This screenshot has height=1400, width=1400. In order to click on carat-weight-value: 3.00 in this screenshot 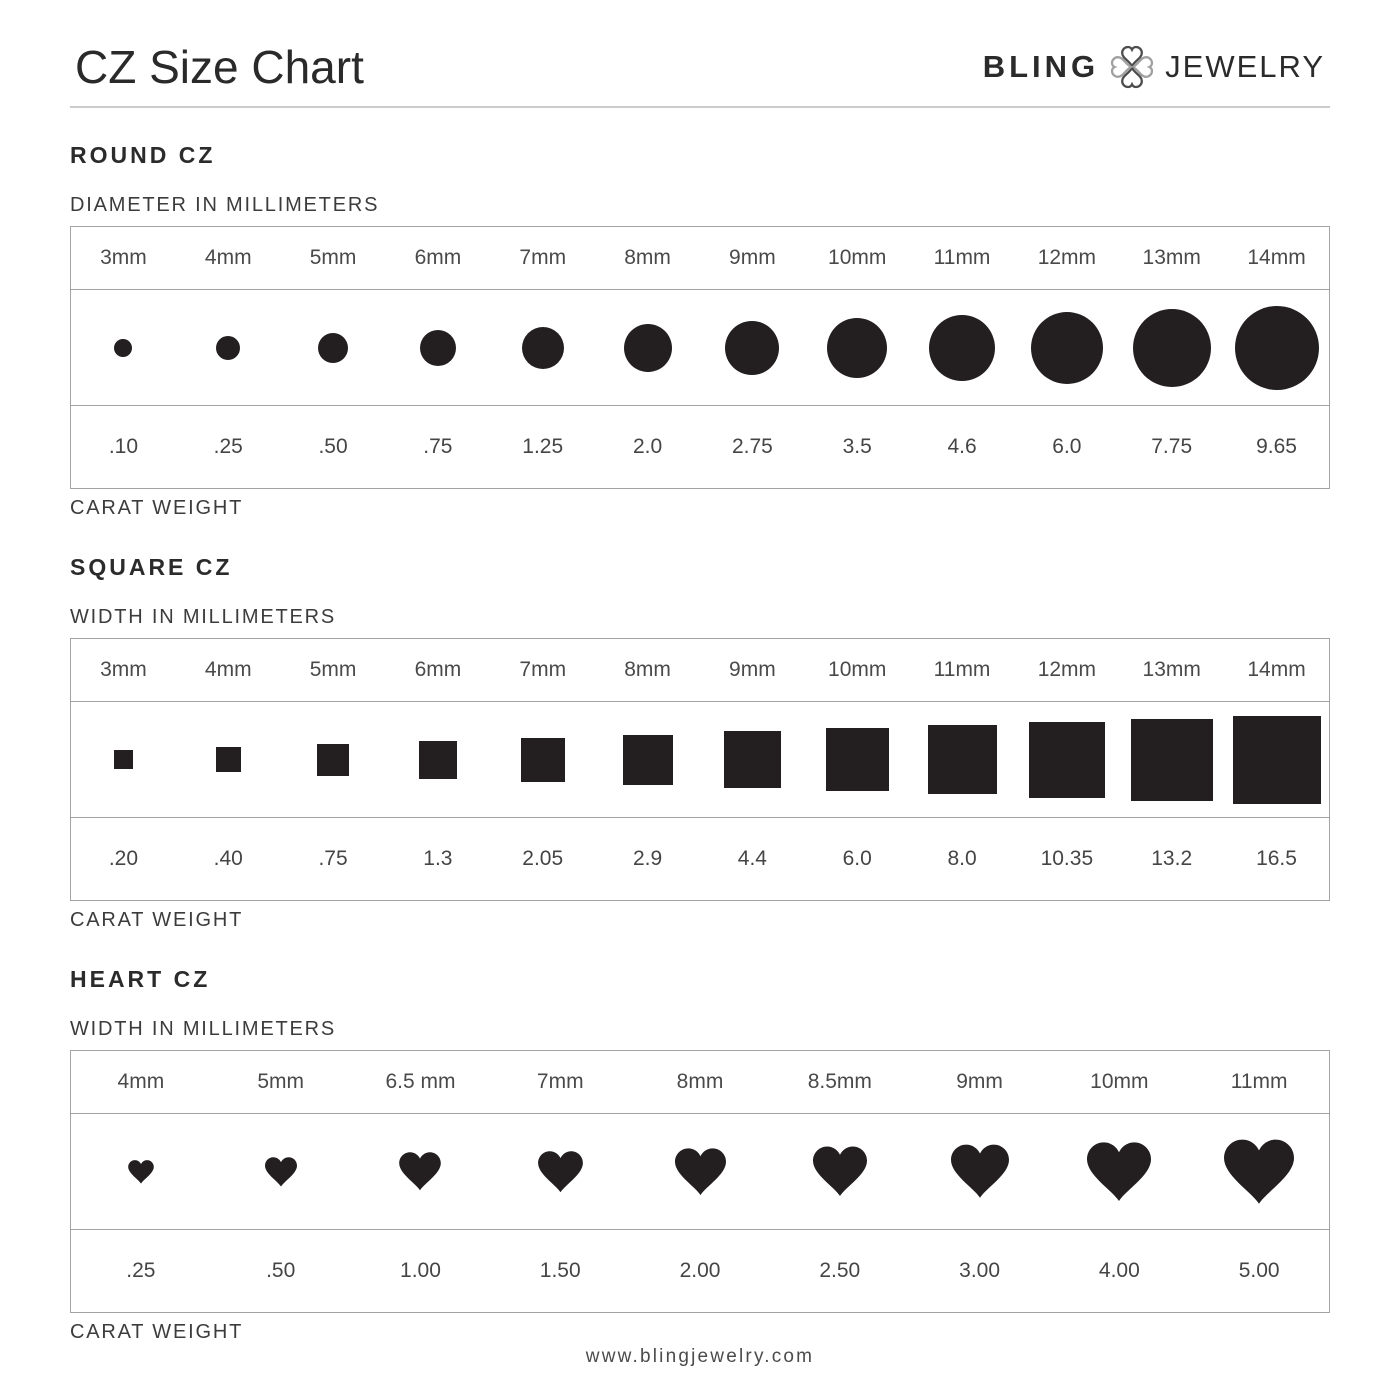, I will do `click(980, 1270)`.